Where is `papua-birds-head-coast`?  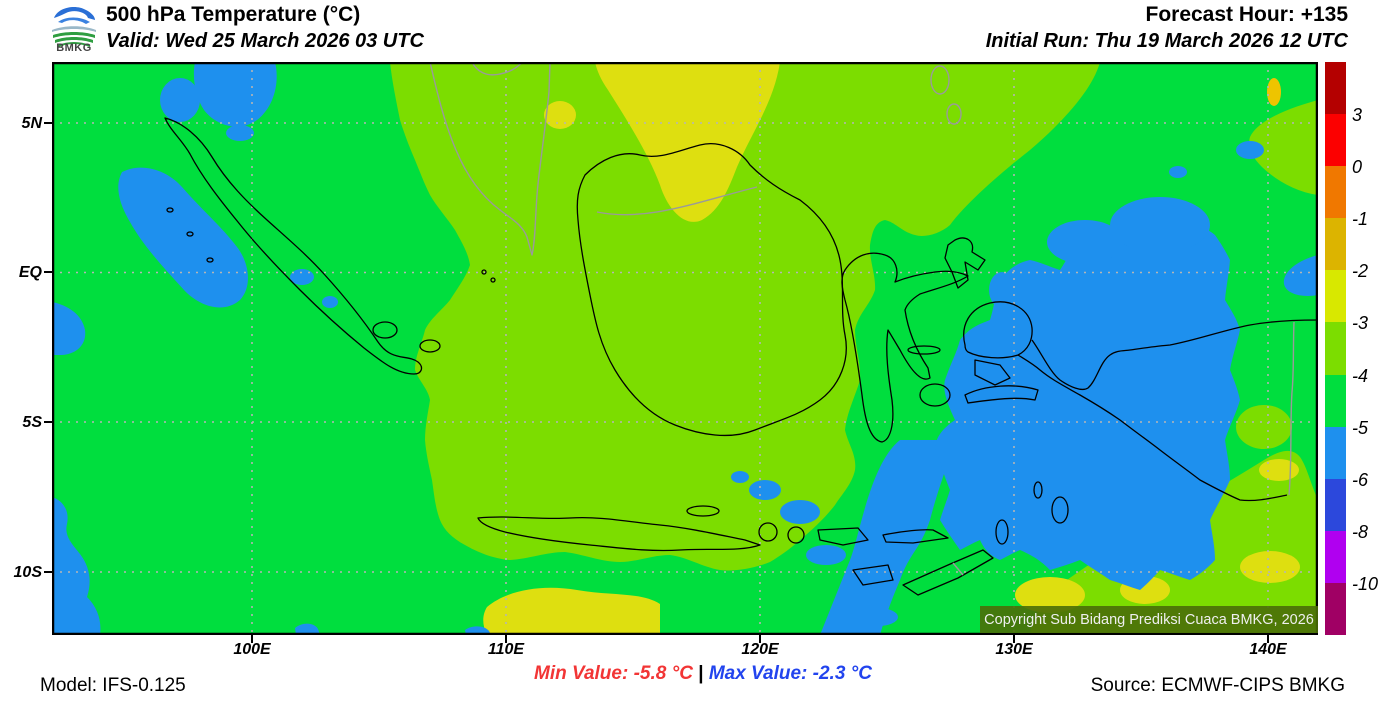
papua-birds-head-coast is located at coordinates (998, 330).